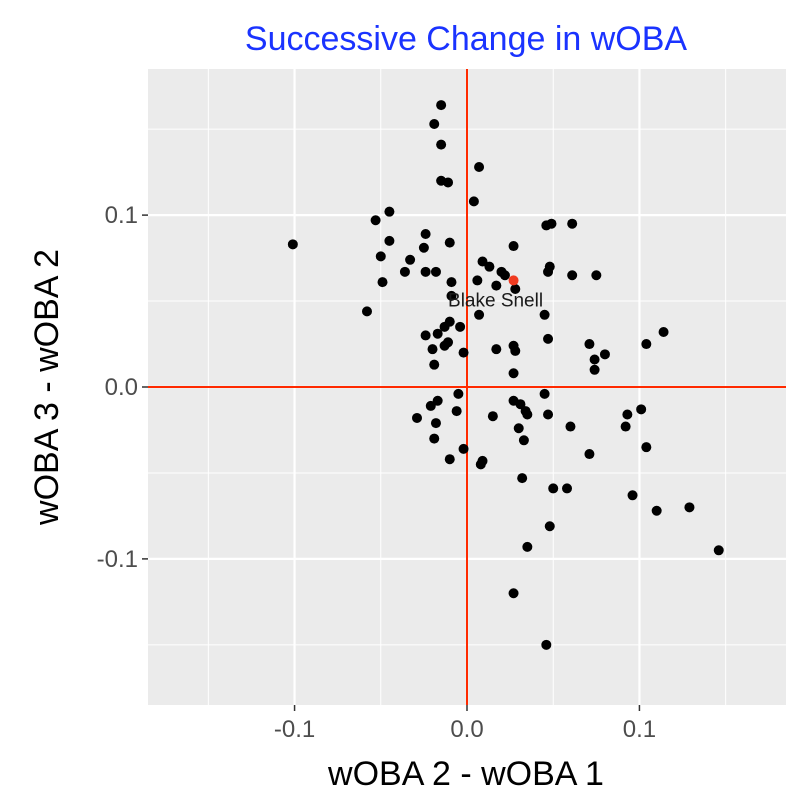  What do you see at coordinates (121, 215) in the screenshot?
I see `y-tick-label: 0.1` at bounding box center [121, 215].